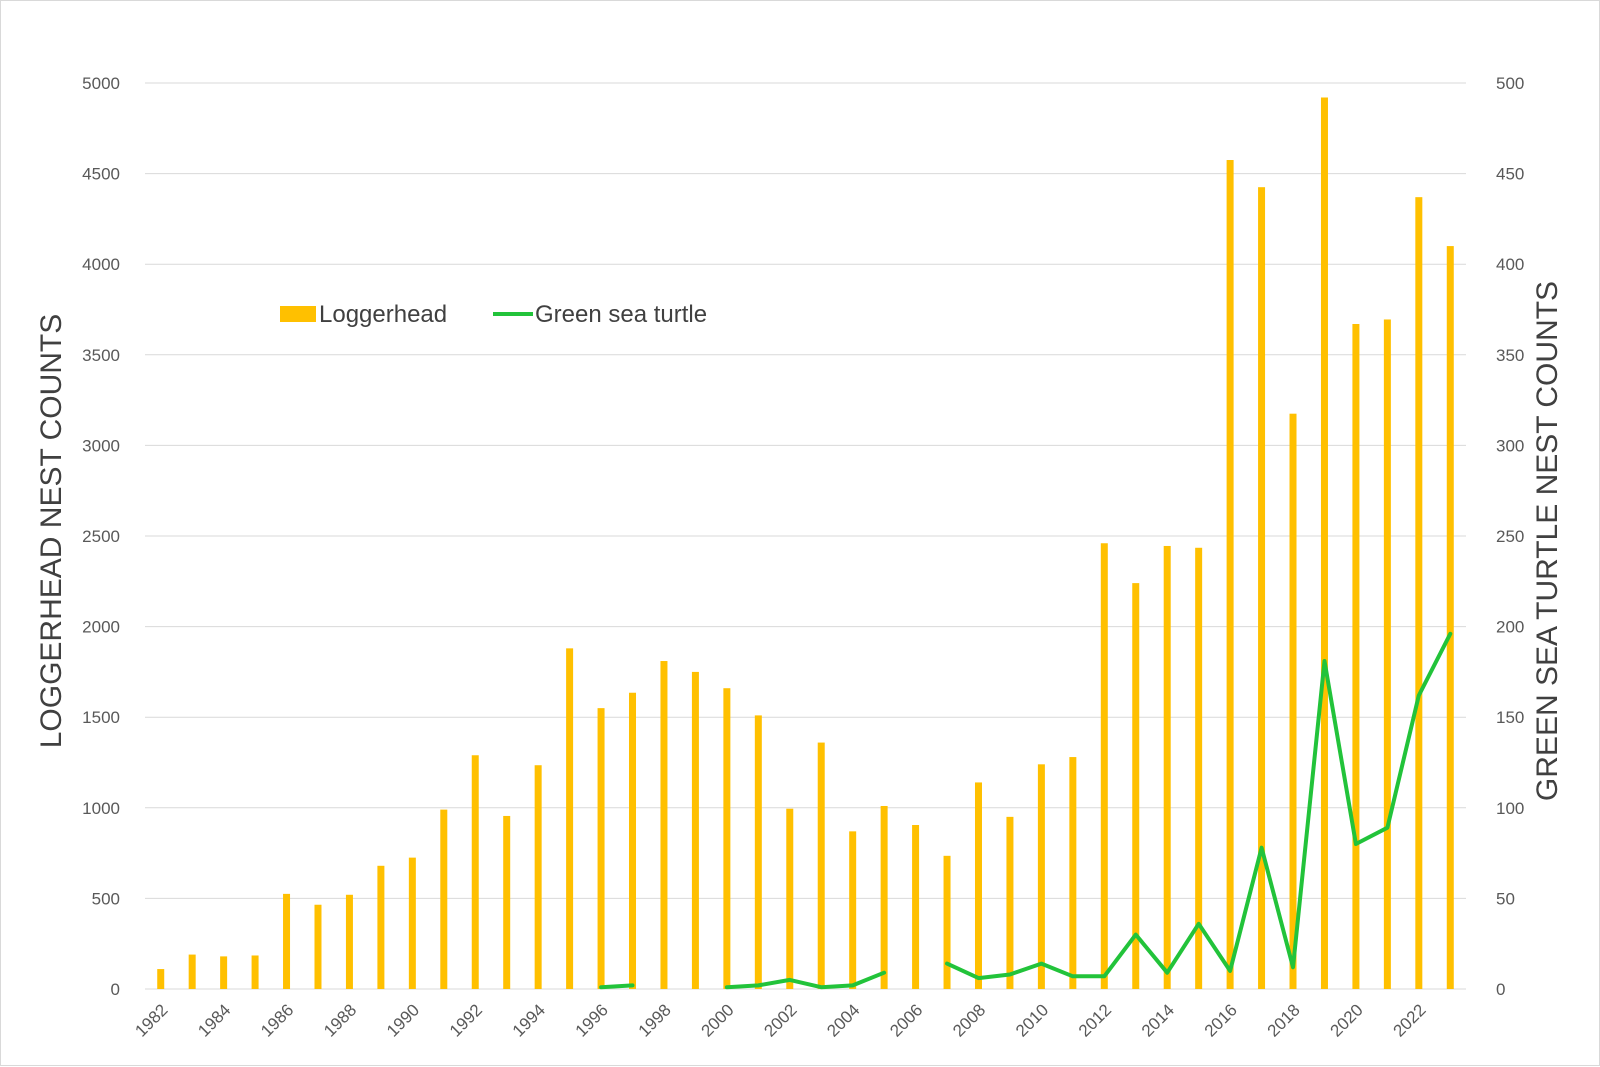  Describe the element at coordinates (101, 174) in the screenshot. I see `left-tick-label: 4500` at that location.